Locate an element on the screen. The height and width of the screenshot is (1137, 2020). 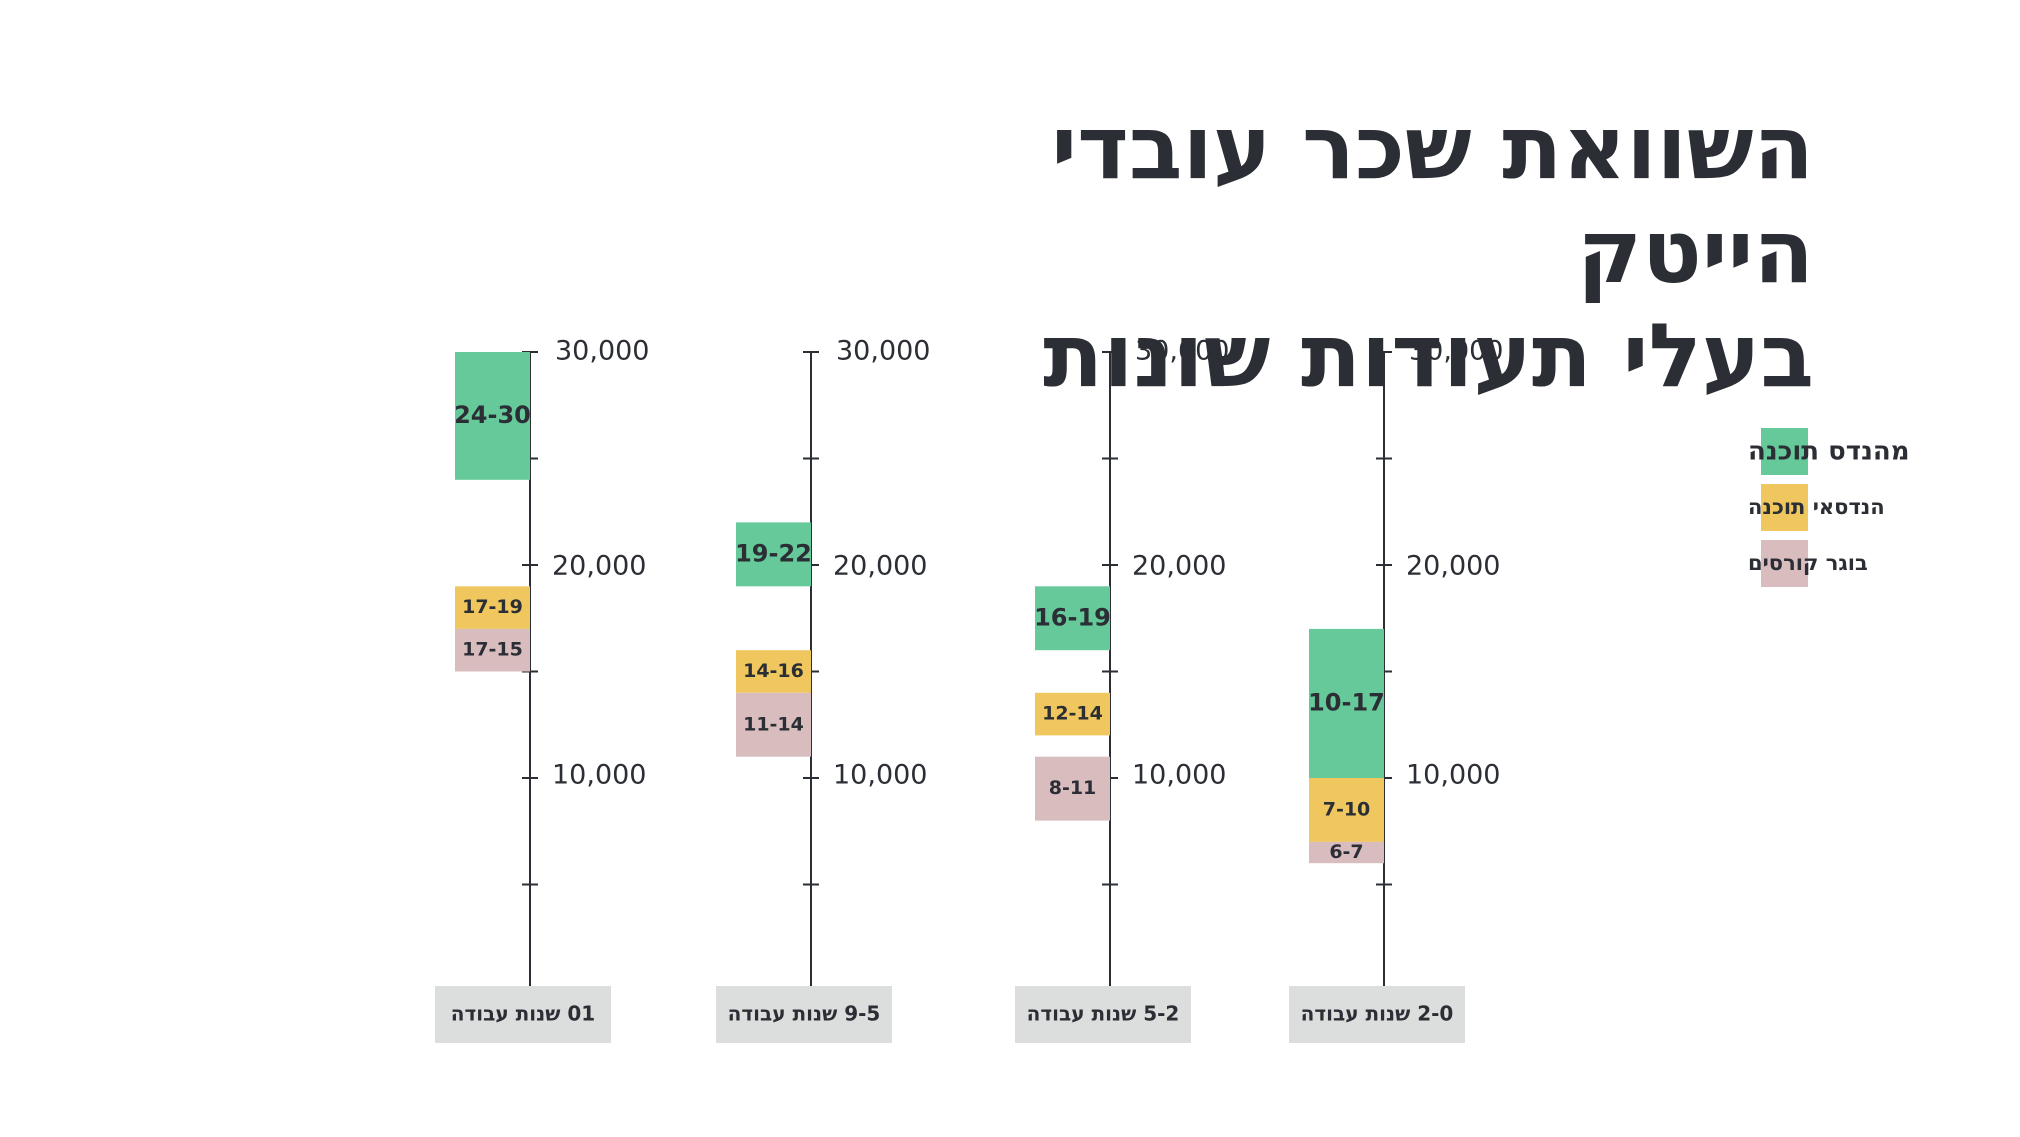
bar-label-practical-engineer-2: 12-14 is located at coordinates (1072, 714).